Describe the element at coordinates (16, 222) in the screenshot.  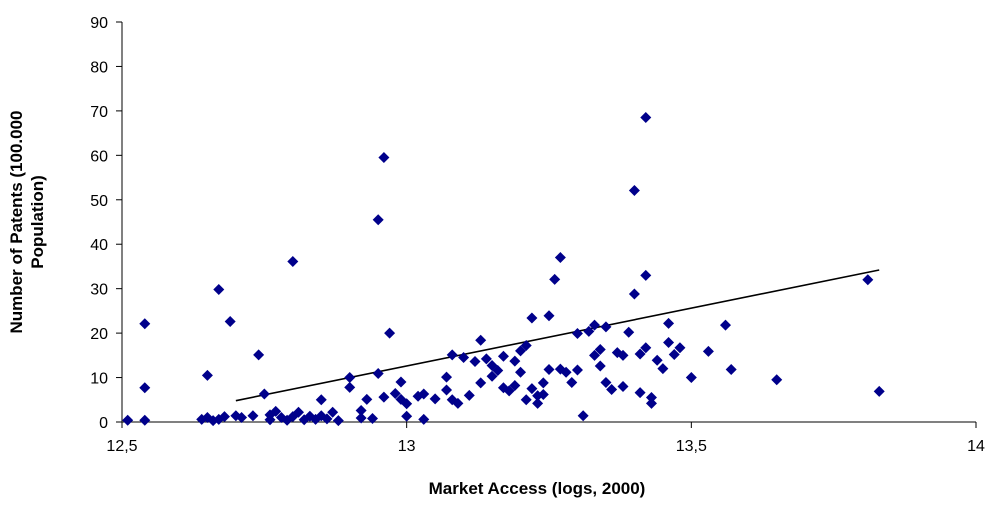
I see `y-axis-title-line: Number of Patents (100.000` at that location.